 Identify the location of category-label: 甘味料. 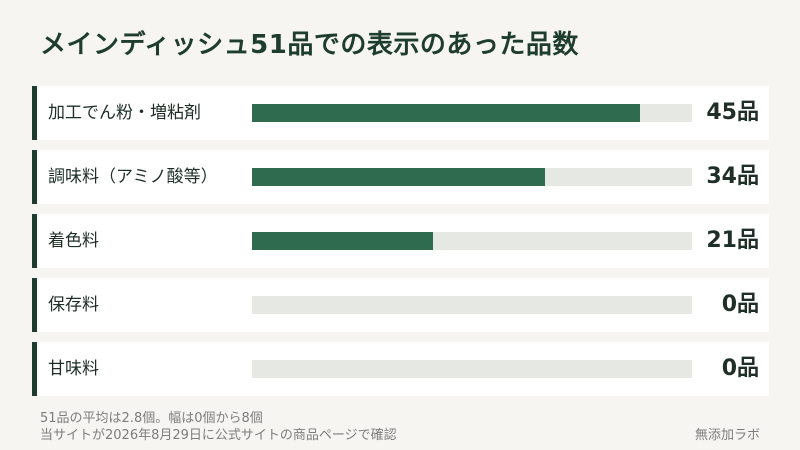
(73, 369).